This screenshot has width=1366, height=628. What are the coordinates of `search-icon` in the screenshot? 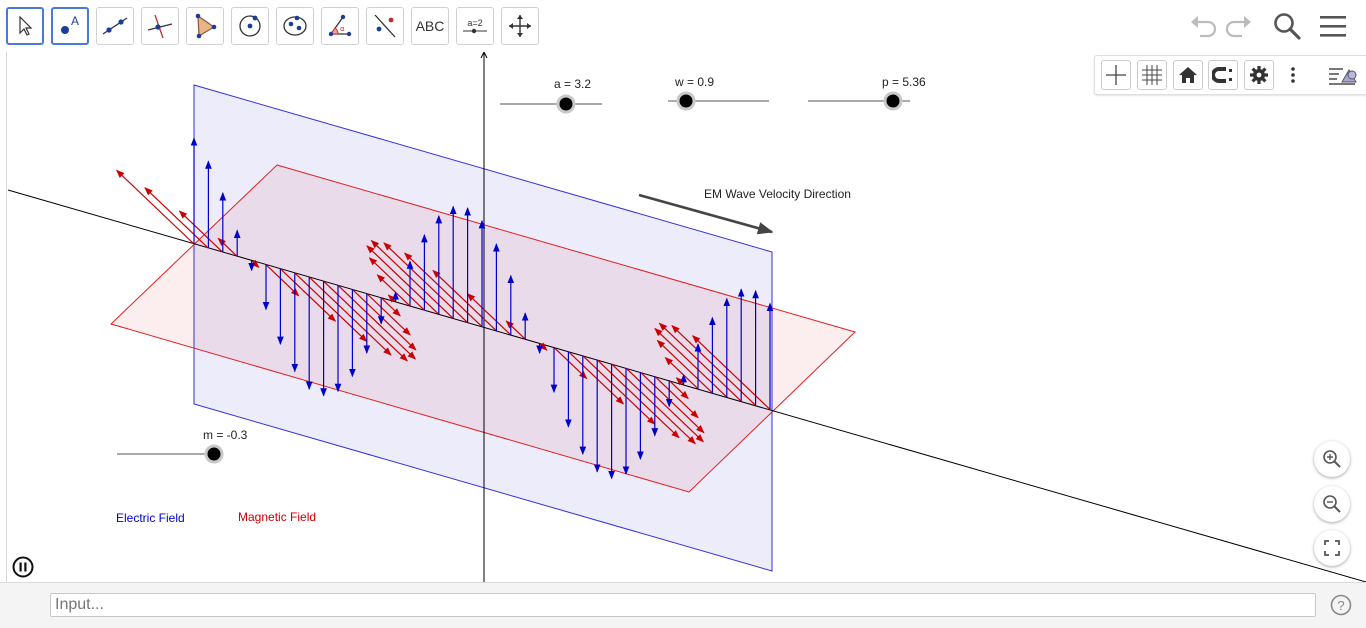 It's located at (1287, 26).